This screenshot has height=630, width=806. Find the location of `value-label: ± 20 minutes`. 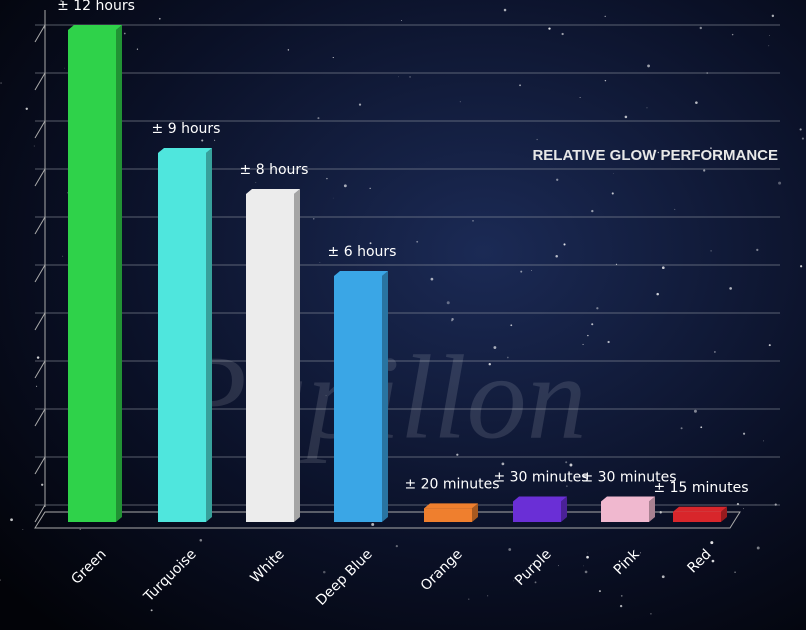

value-label: ± 20 minutes is located at coordinates (451, 484).